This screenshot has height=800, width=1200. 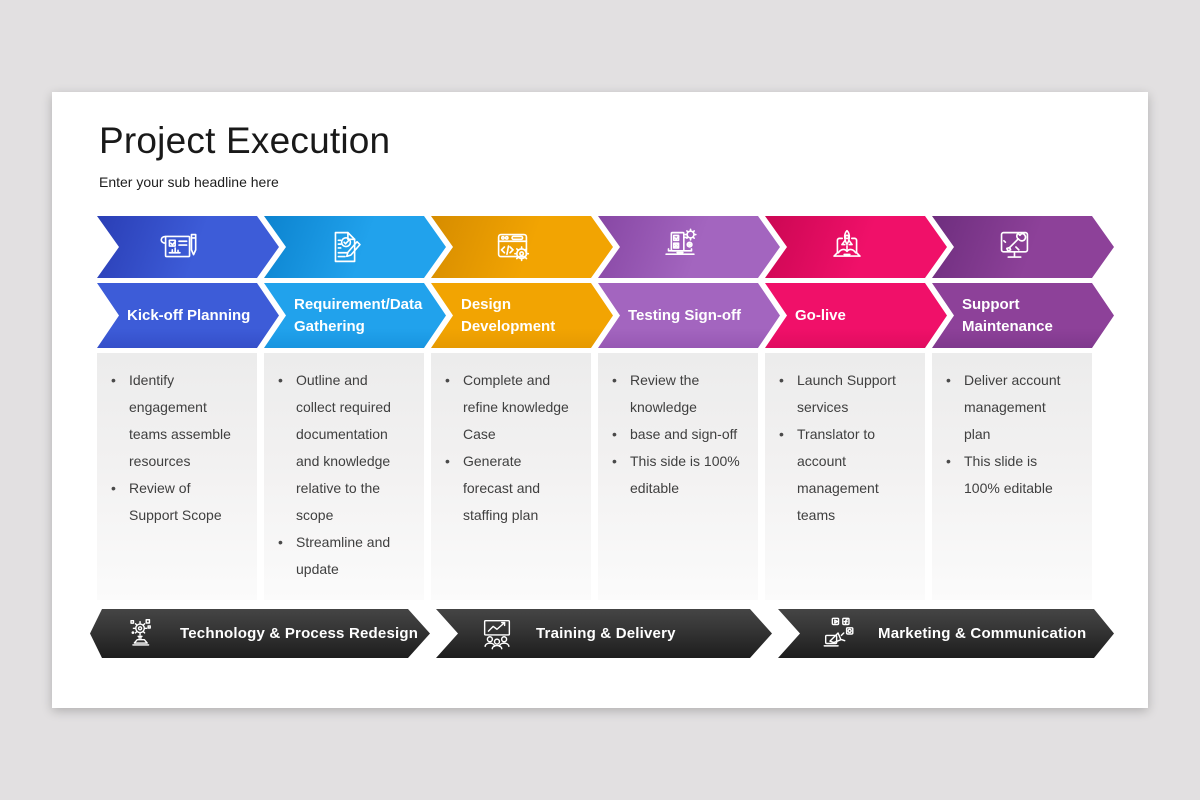 I want to click on list-item: Translator to account management teams, so click(x=844, y=475).